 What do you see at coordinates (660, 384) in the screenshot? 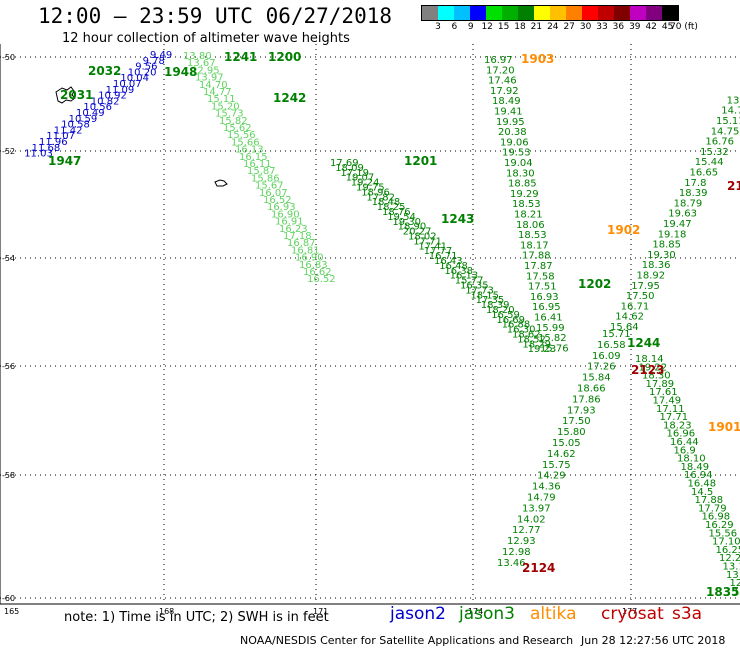
I see `jason3-swh-value: 17.89` at bounding box center [660, 384].